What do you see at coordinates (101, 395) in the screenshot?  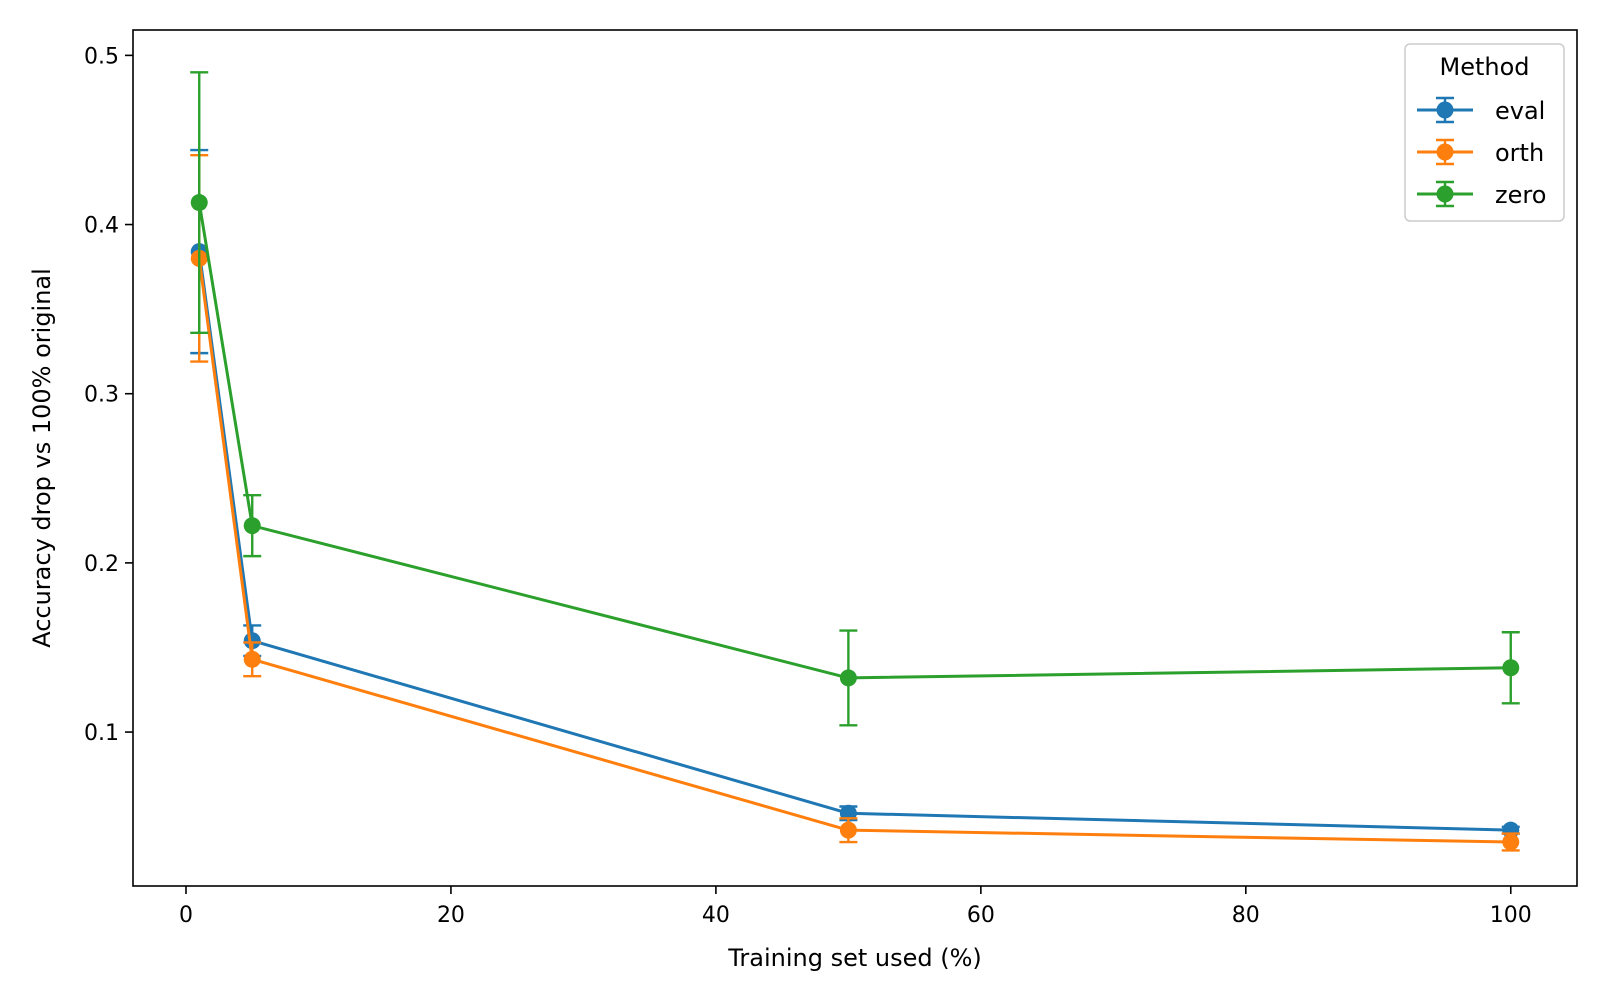 I see `y-tick-label: 0.3` at bounding box center [101, 395].